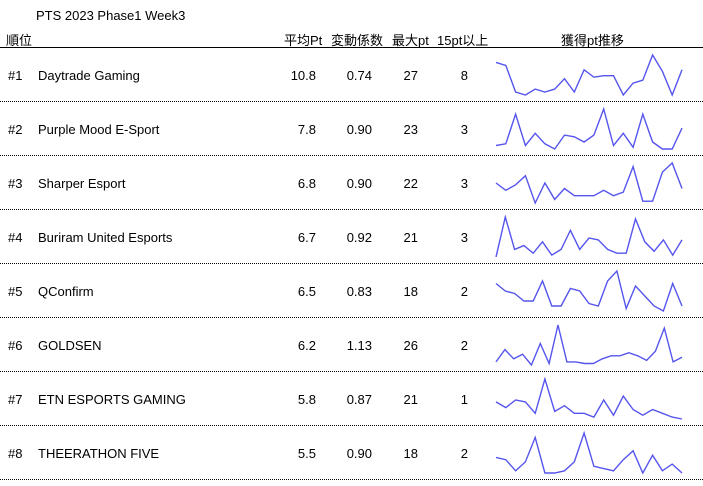 The width and height of the screenshot is (703, 486). What do you see at coordinates (111, 15) in the screenshot?
I see `chart-title: PTS 2023 Phase1 Week3` at bounding box center [111, 15].